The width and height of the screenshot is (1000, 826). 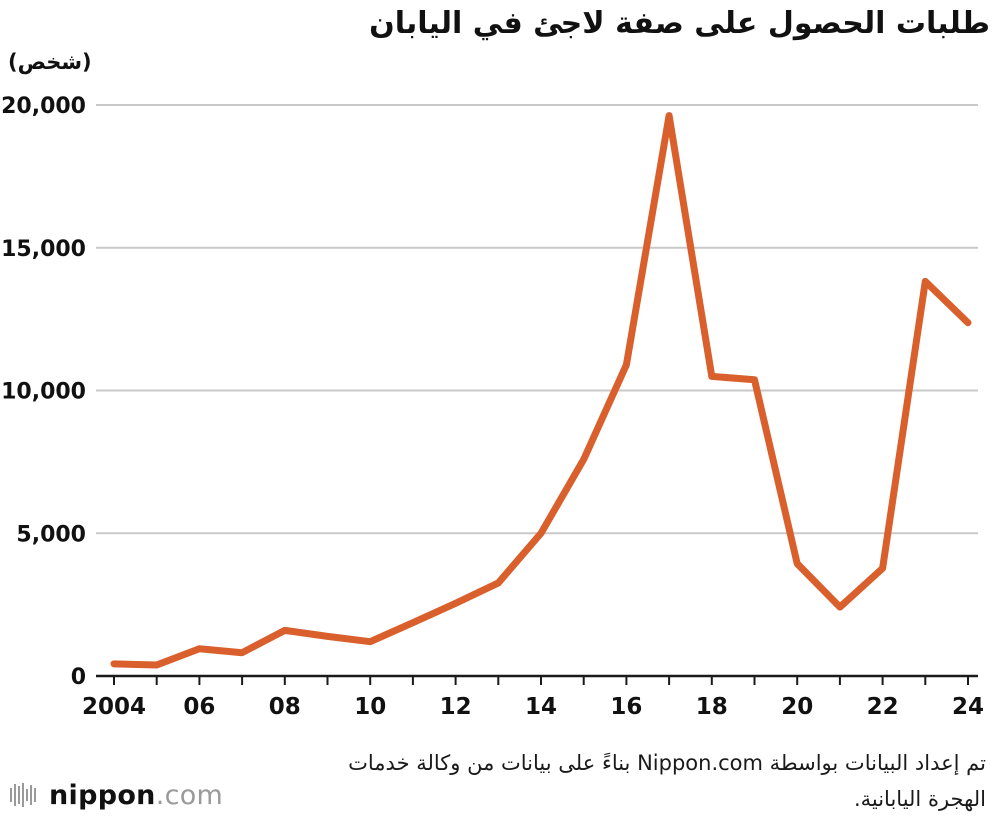 I want to click on svg-text: 16, so click(x=626, y=707).